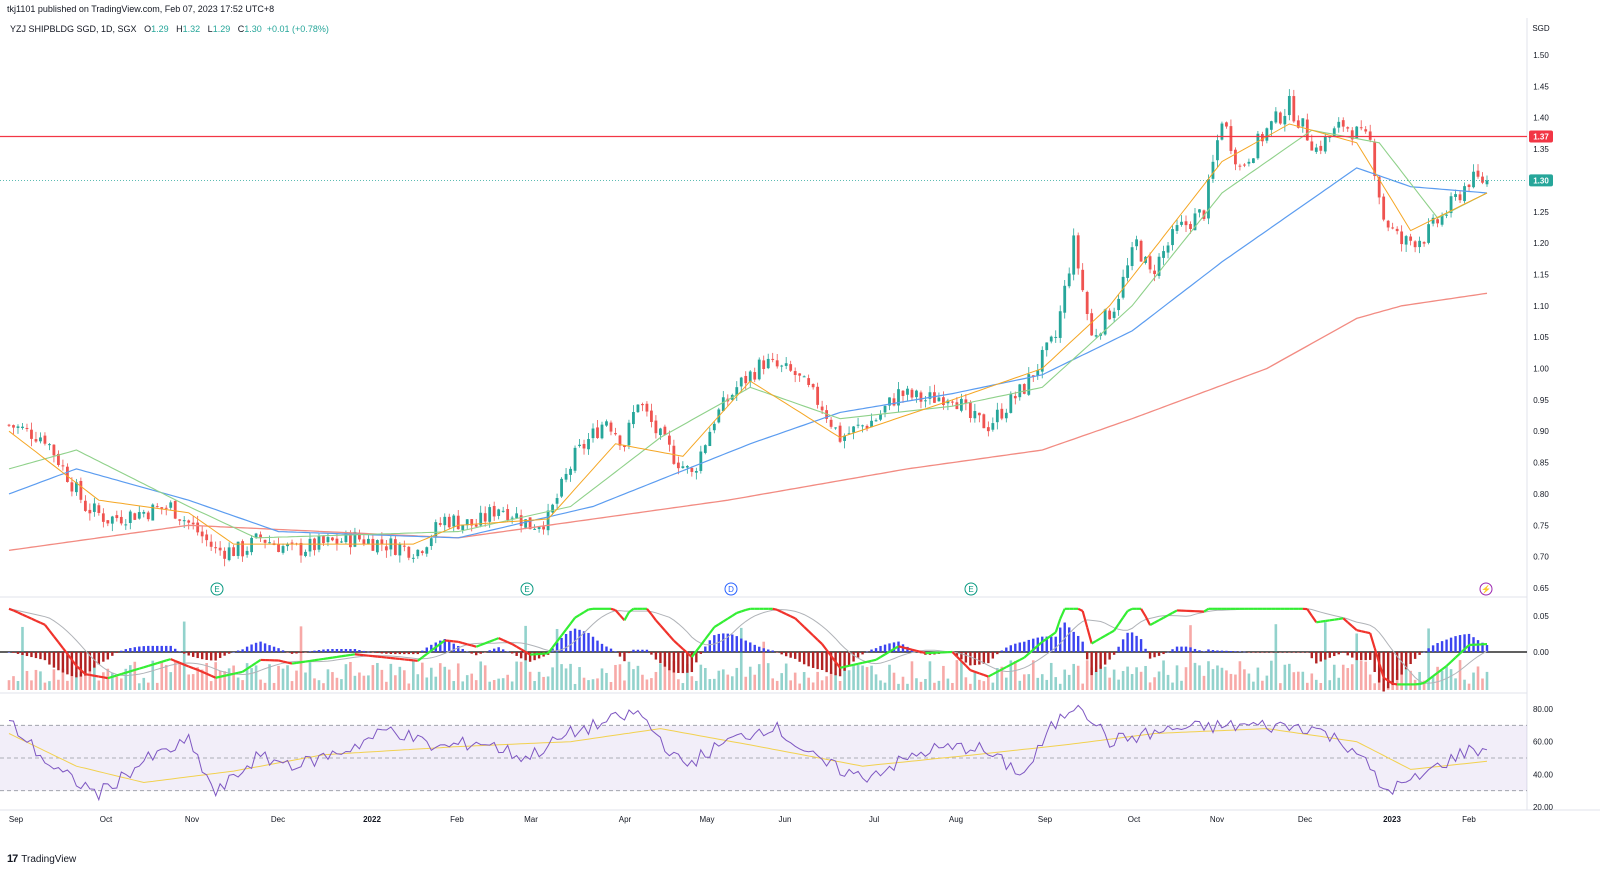  What do you see at coordinates (625, 819) in the screenshot?
I see `time-tick-label: Apr` at bounding box center [625, 819].